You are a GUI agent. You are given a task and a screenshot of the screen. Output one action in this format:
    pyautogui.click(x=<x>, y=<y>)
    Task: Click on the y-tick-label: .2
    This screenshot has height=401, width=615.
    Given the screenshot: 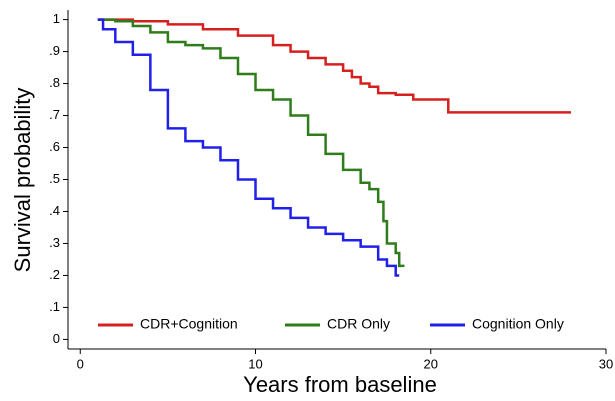 What is the action you would take?
    pyautogui.click(x=54, y=274)
    